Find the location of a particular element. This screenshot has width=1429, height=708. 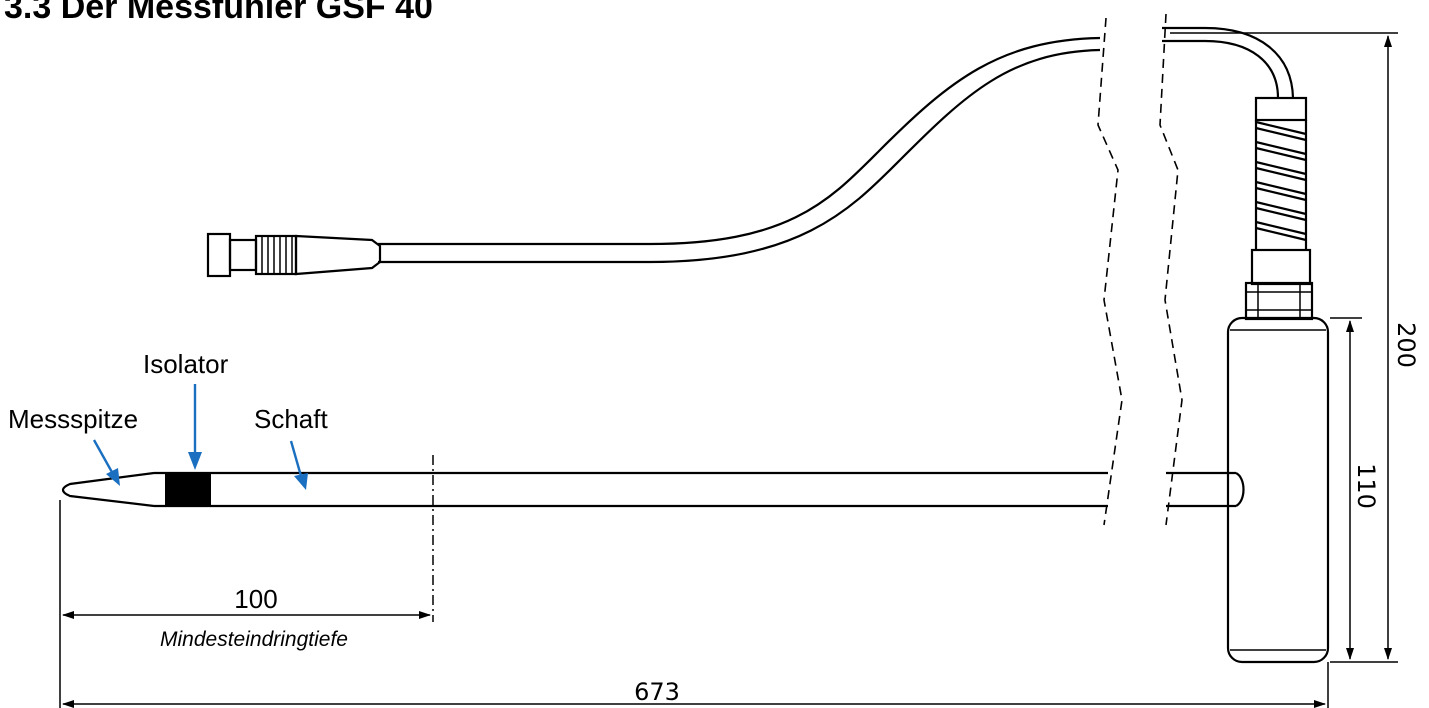

break-lines is located at coordinates (1140, 269).